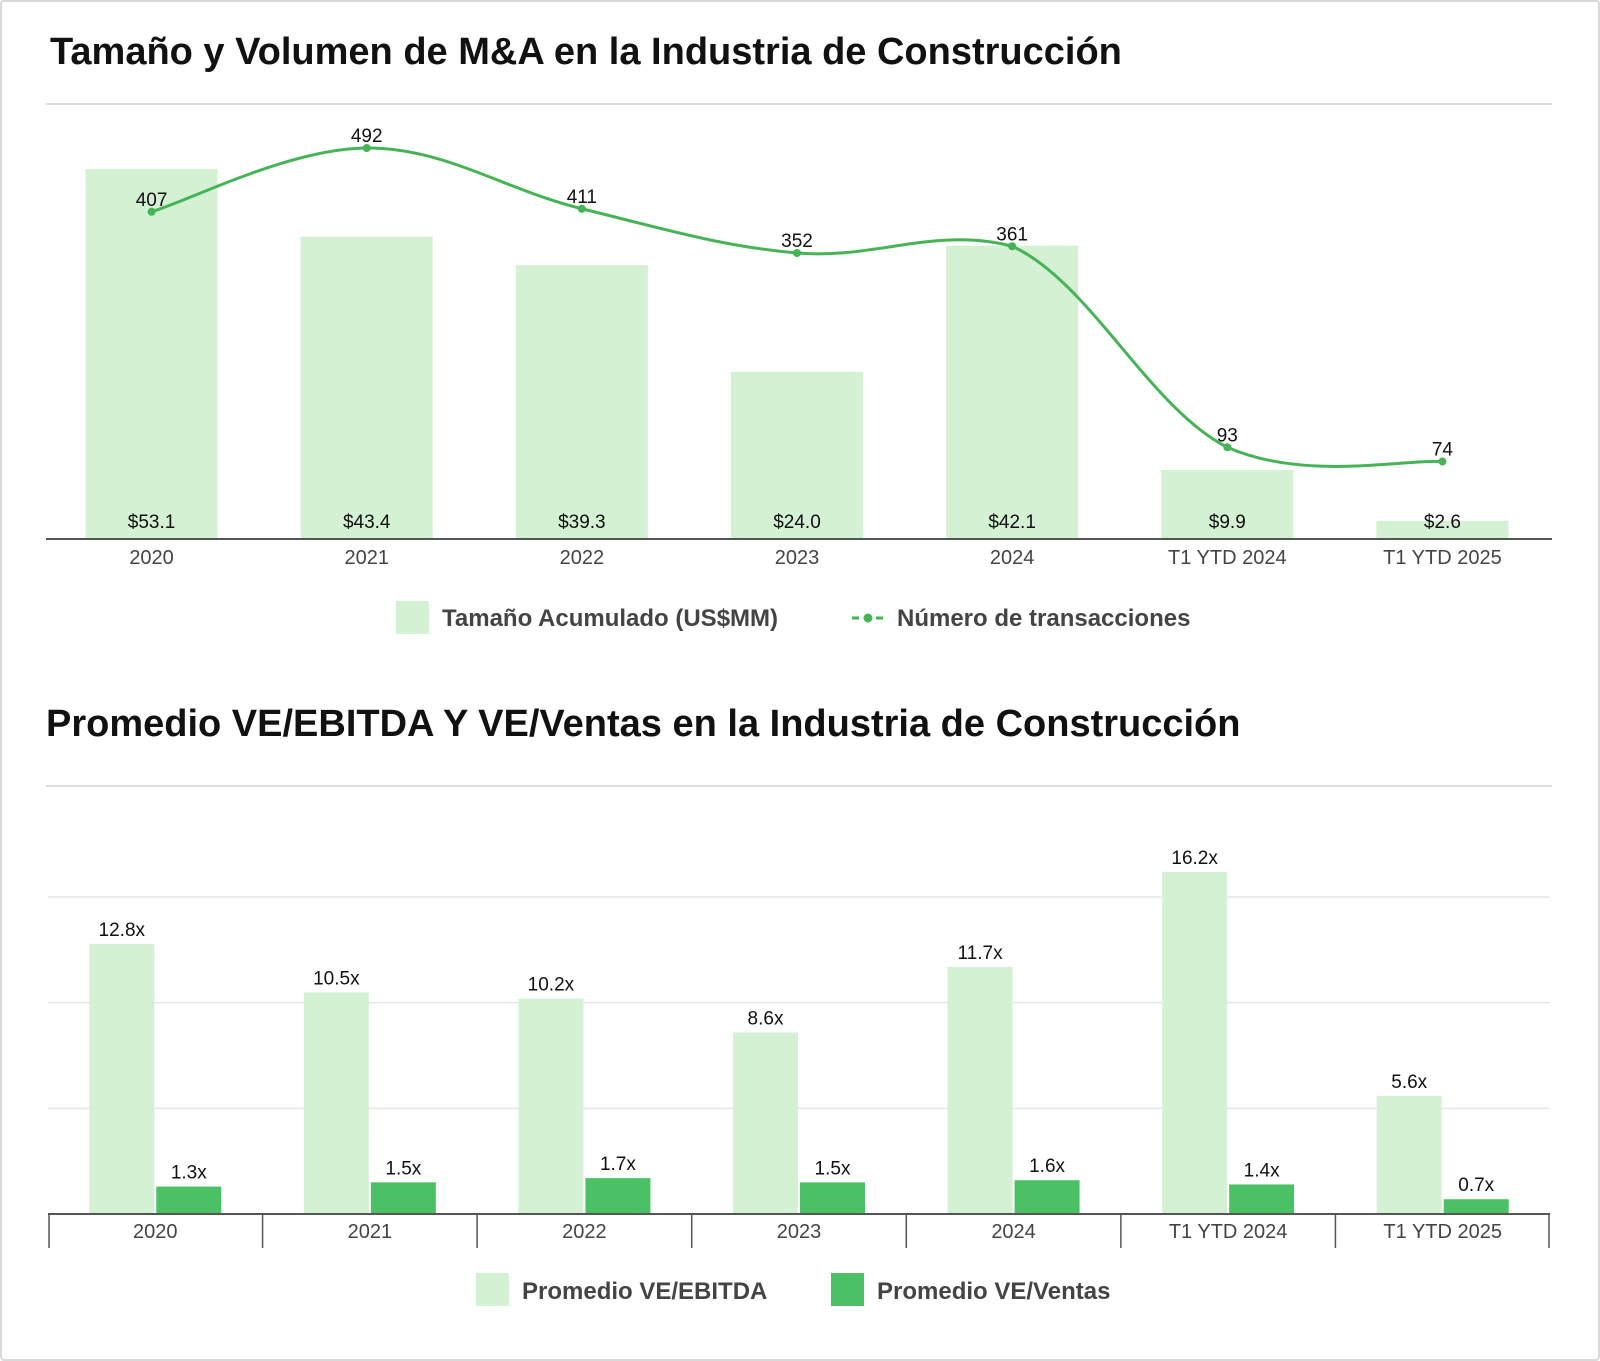 The image size is (1600, 1361). What do you see at coordinates (1047, 1166) in the screenshot?
I see `bar-ventas-label-4: 1.6x` at bounding box center [1047, 1166].